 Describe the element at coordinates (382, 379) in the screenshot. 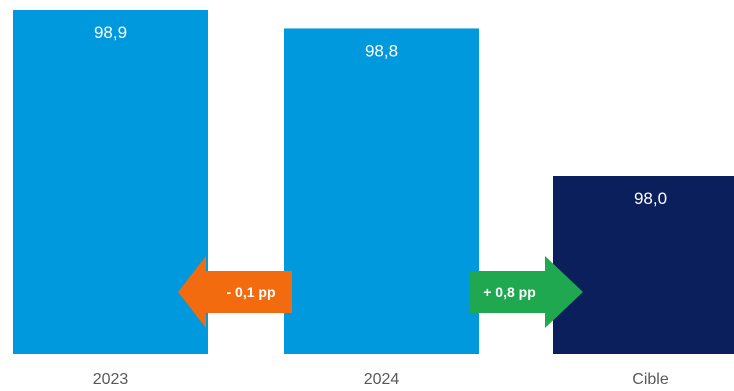

I see `x-tick-label-2024: 2024` at that location.